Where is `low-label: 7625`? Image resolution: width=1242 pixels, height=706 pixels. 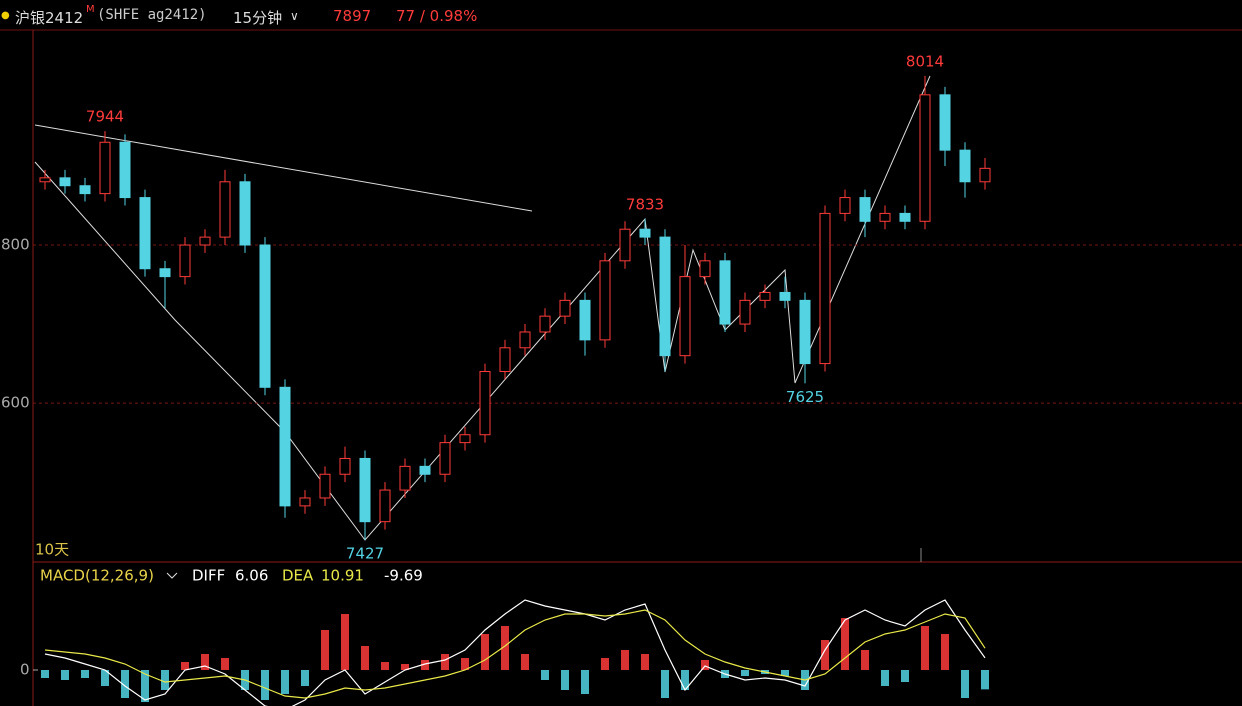 low-label: 7625 is located at coordinates (805, 397).